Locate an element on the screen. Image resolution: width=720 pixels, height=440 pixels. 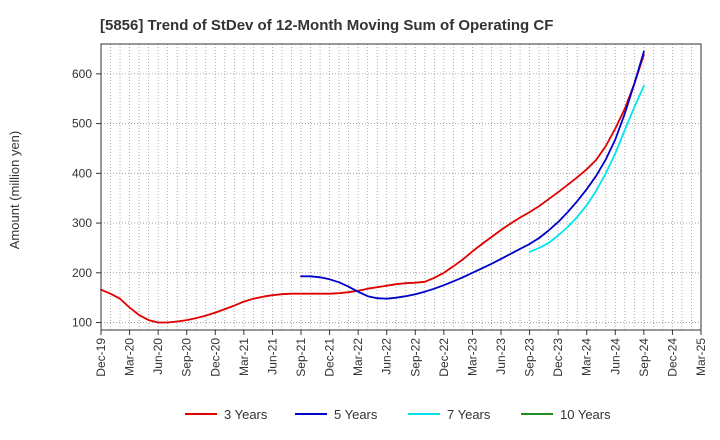
y-tick-label: 300 is located at coordinates (82, 223).